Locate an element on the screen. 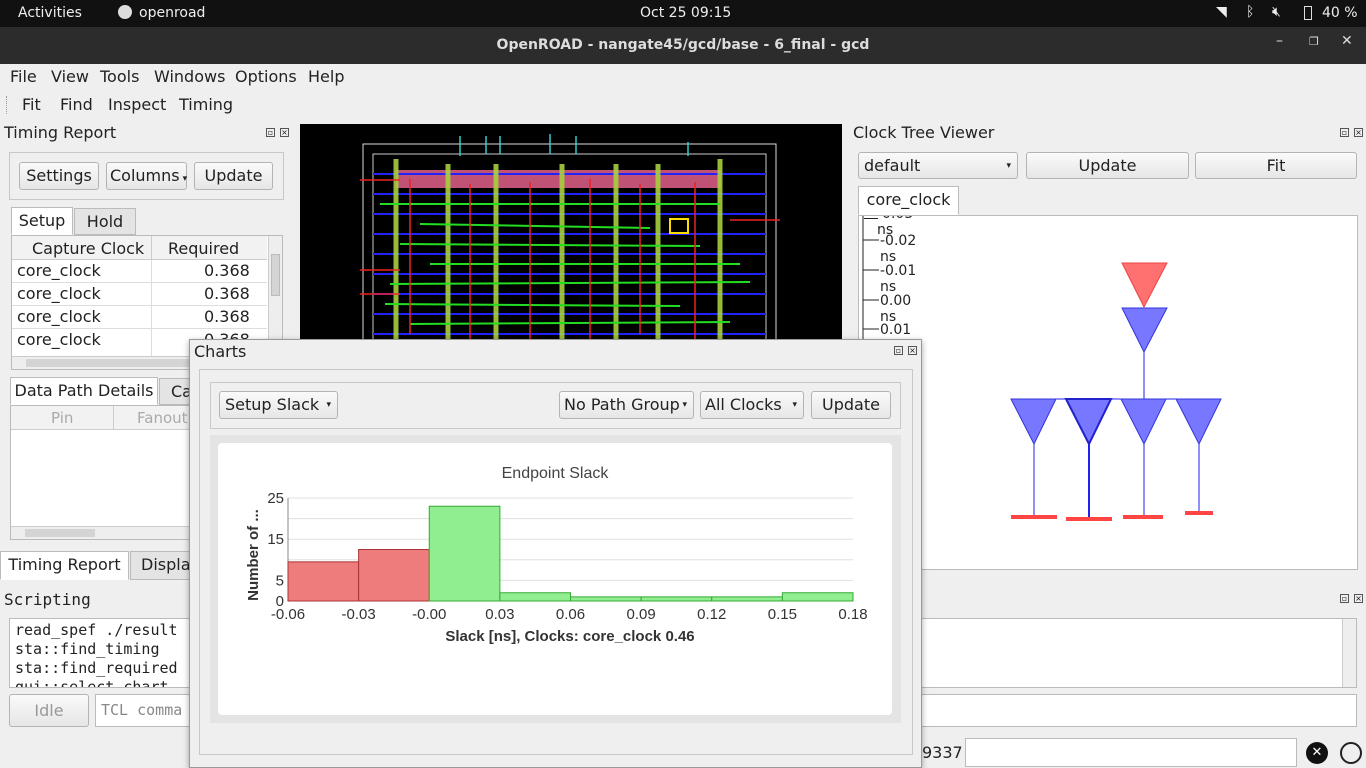 Image resolution: width=1366 pixels, height=768 pixels. clock-tree-title: Clock Tree Viewer is located at coordinates (924, 132).